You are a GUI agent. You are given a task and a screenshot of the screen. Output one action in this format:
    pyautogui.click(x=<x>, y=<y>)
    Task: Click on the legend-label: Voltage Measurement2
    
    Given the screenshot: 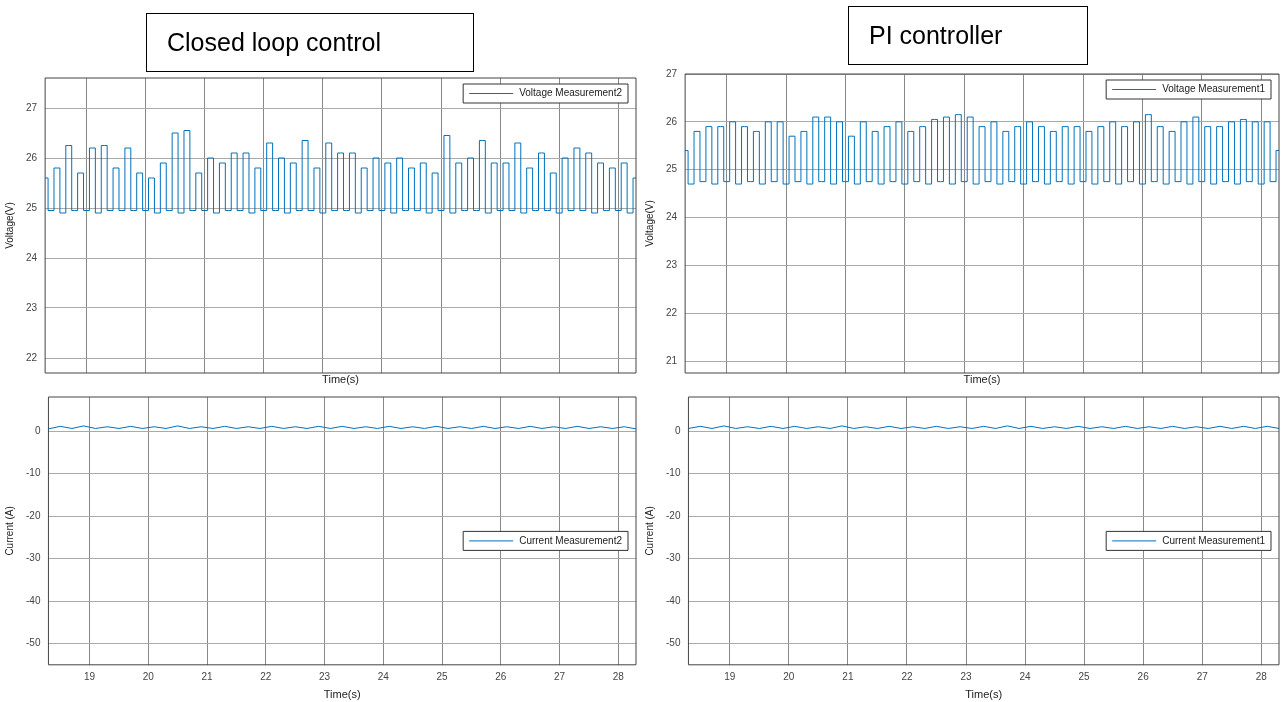 What is the action you would take?
    pyautogui.click(x=571, y=93)
    